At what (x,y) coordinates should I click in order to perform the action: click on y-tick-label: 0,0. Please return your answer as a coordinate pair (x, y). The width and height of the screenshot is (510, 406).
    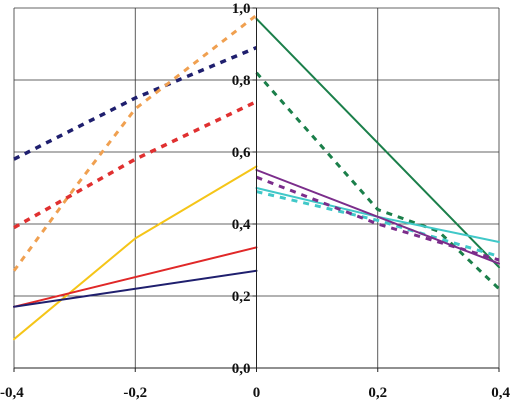
    Looking at the image, I should click on (241, 369).